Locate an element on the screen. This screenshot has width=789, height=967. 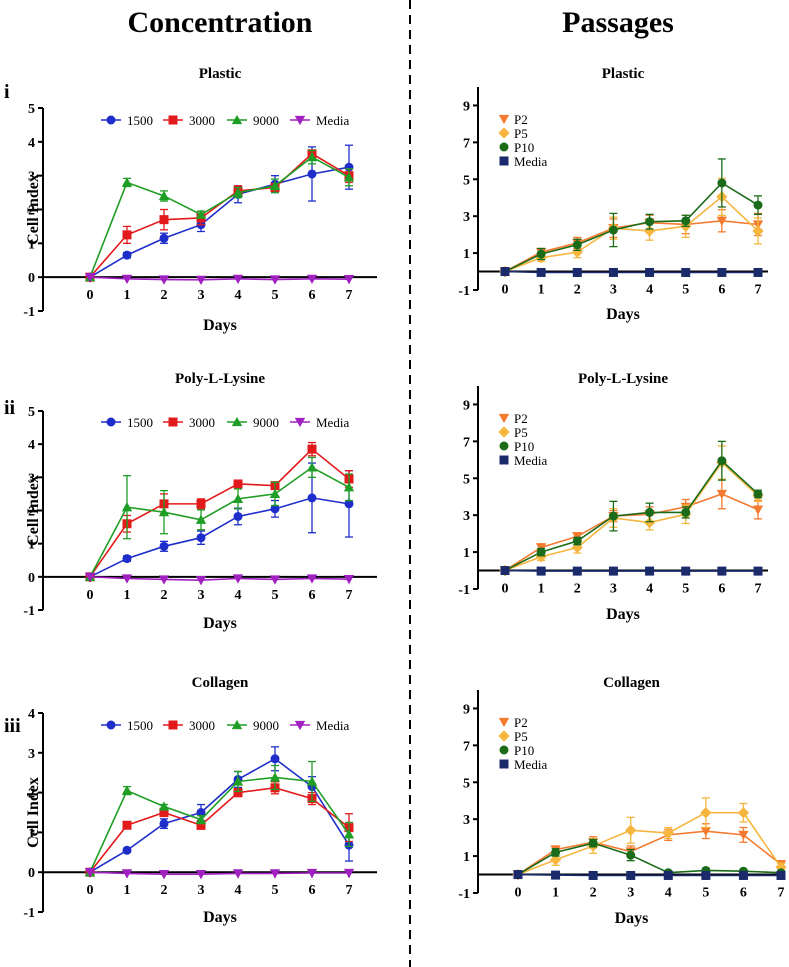
legend-label: P5 is located at coordinates (521, 736).